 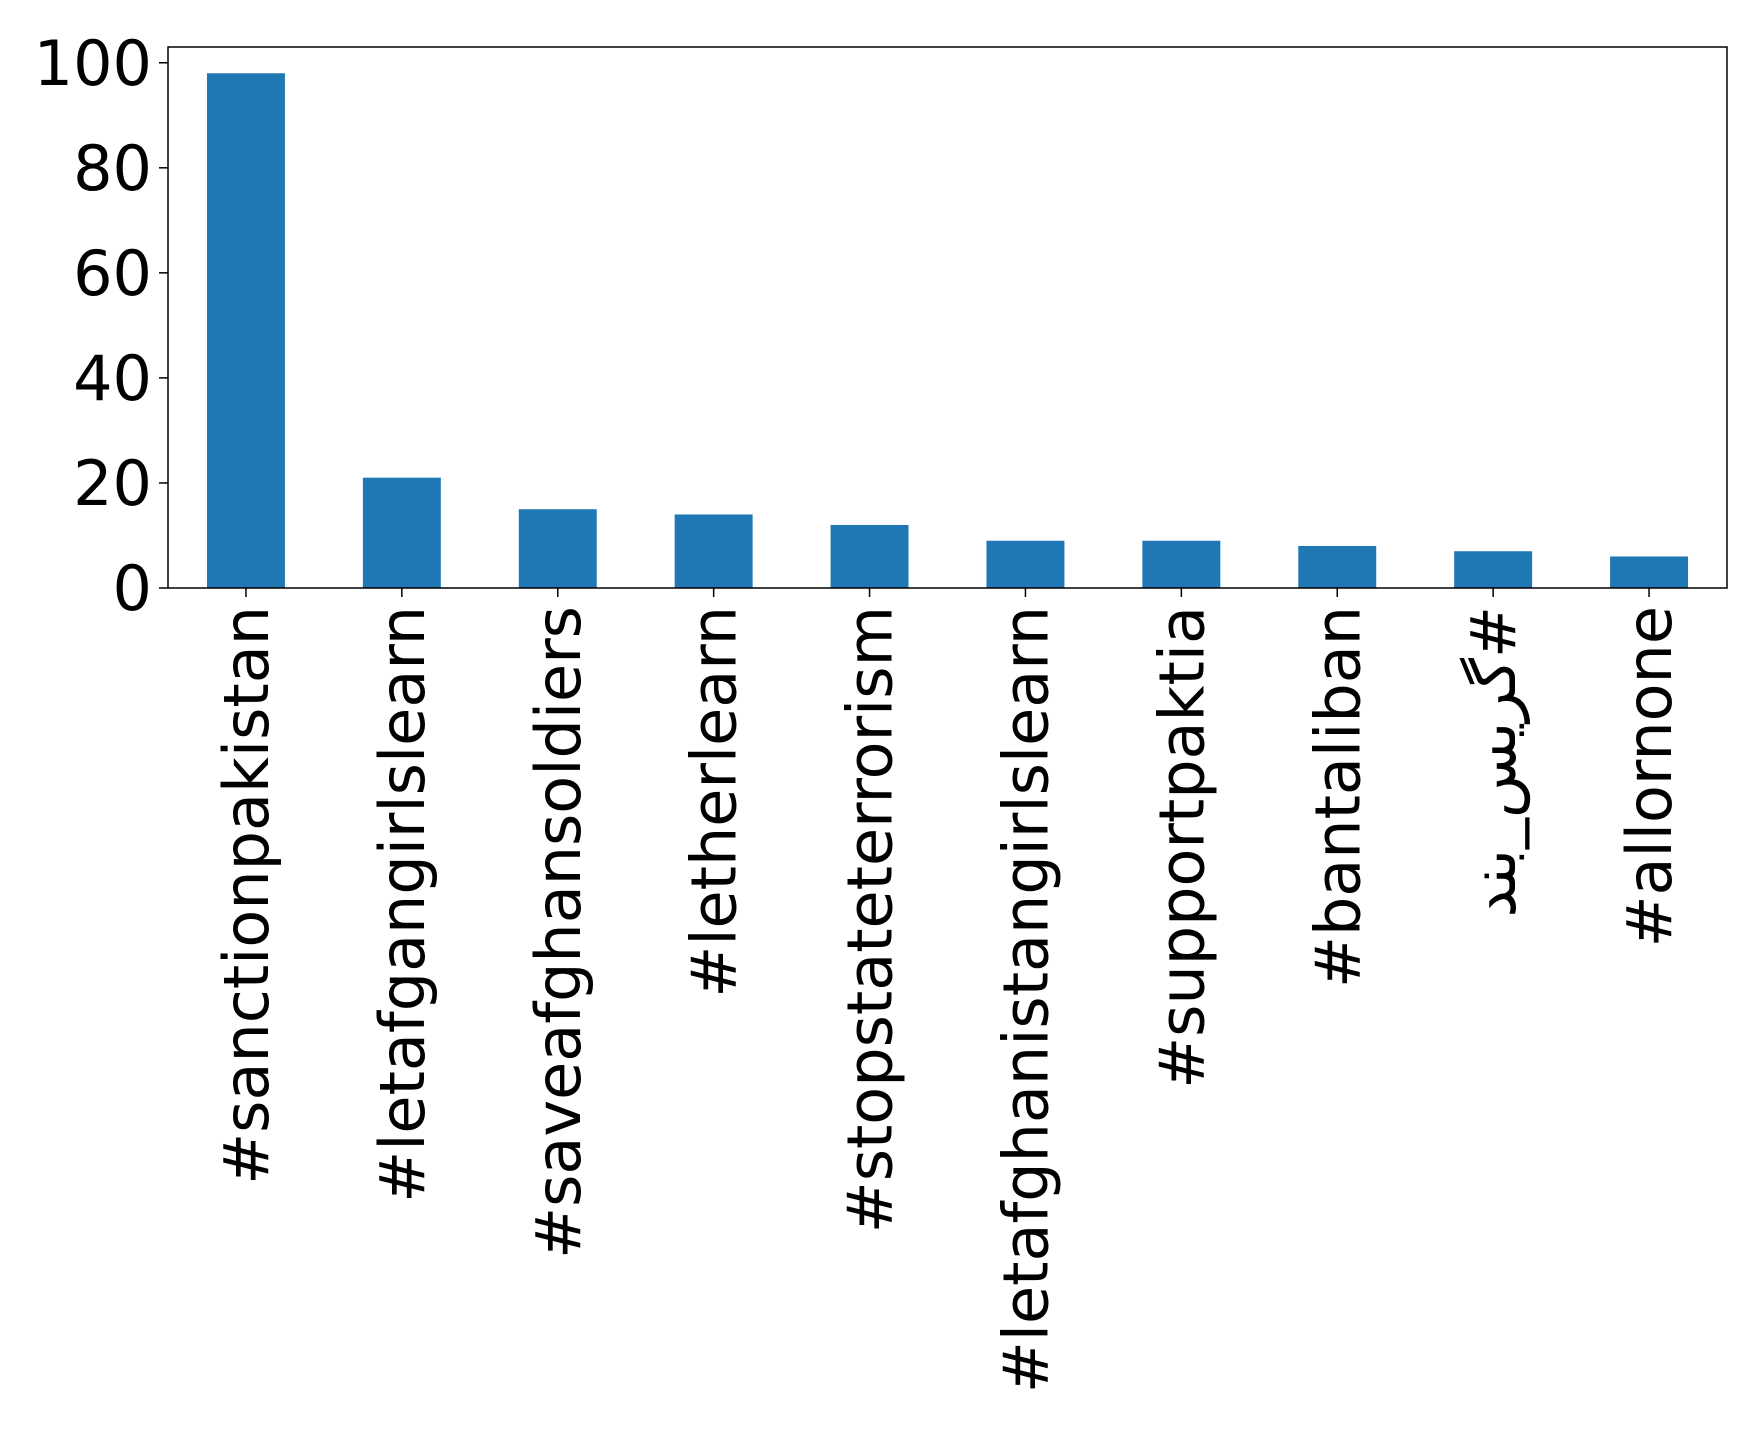 I want to click on y-tick-label: 20, so click(x=112, y=483).